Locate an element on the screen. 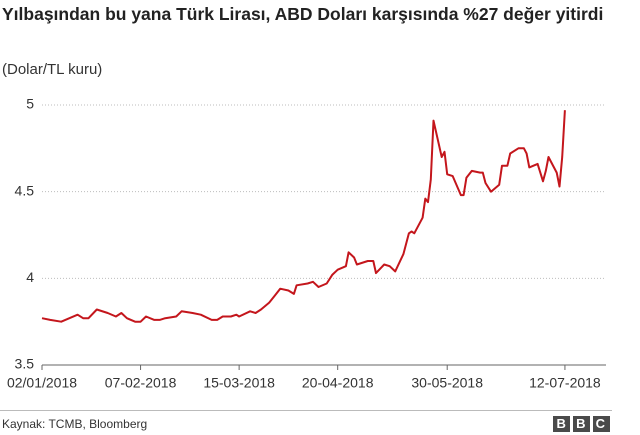 The width and height of the screenshot is (640, 435). x-tick-label: 15-03-2018 is located at coordinates (239, 383).